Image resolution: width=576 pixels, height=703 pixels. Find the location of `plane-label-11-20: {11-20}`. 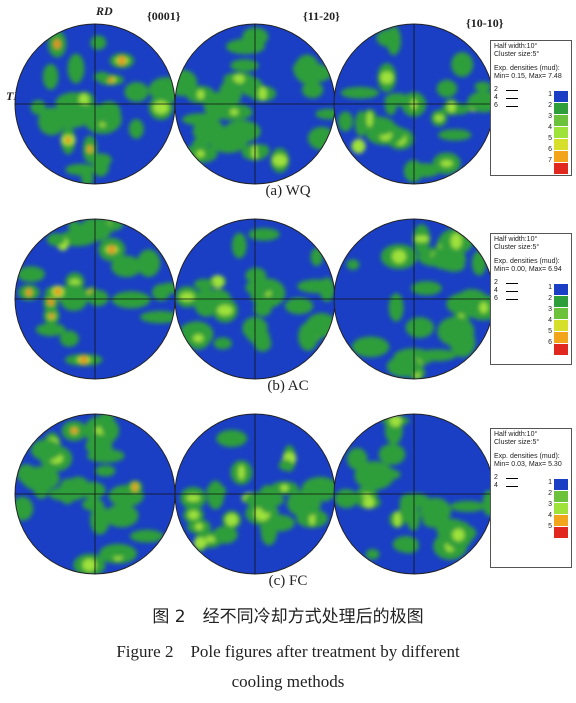

plane-label-11-20: {11-20} is located at coordinates (321, 16).